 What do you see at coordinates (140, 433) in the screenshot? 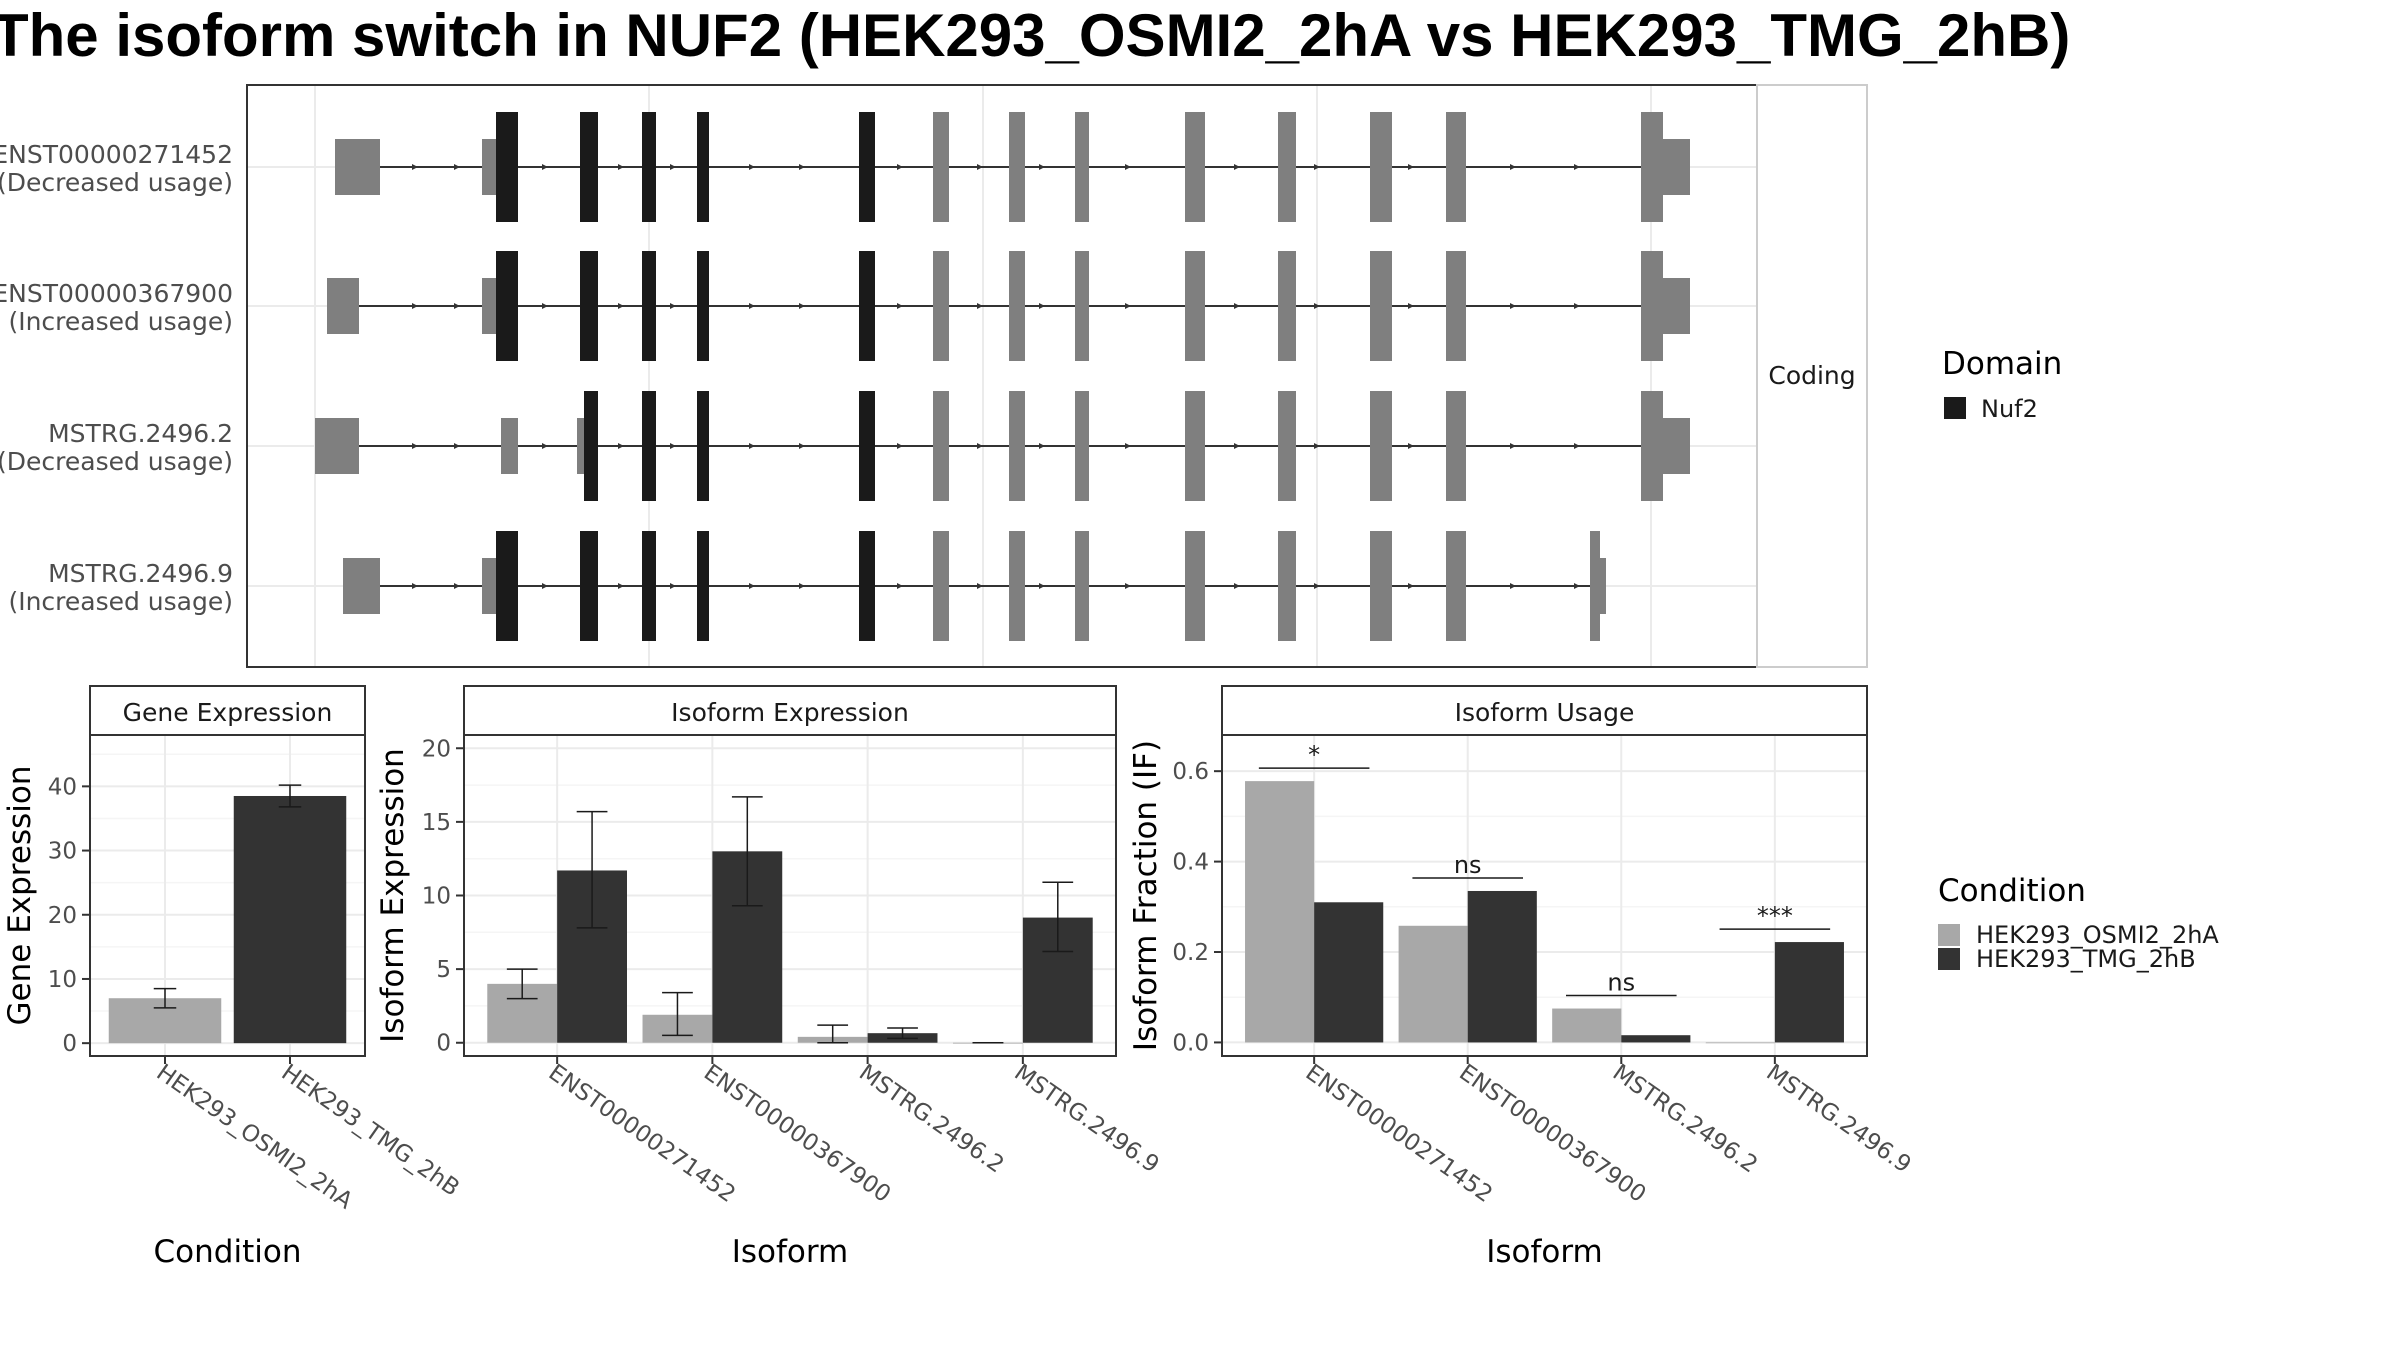
I see `isoform-id-label: MSTRG.2496.2` at bounding box center [140, 433].